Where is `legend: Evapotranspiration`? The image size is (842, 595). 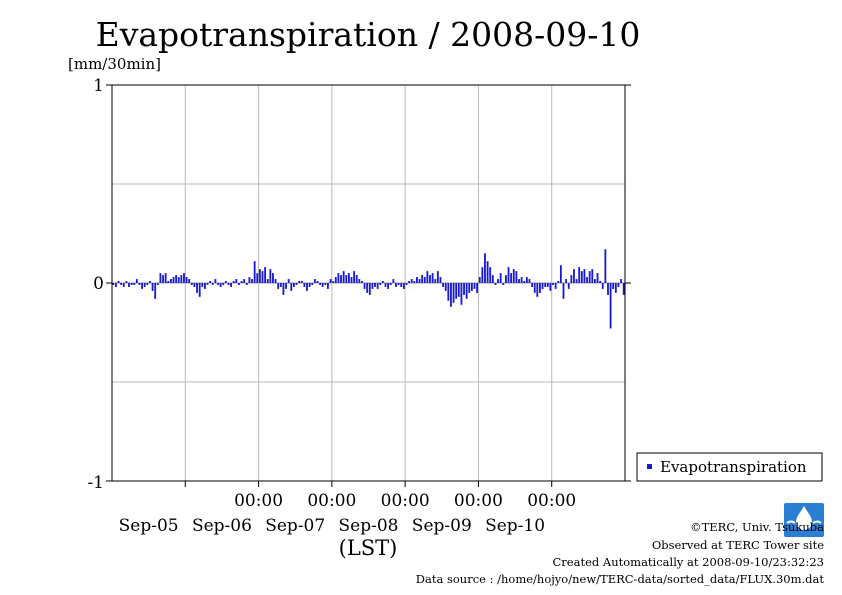 legend: Evapotranspiration is located at coordinates (729, 467).